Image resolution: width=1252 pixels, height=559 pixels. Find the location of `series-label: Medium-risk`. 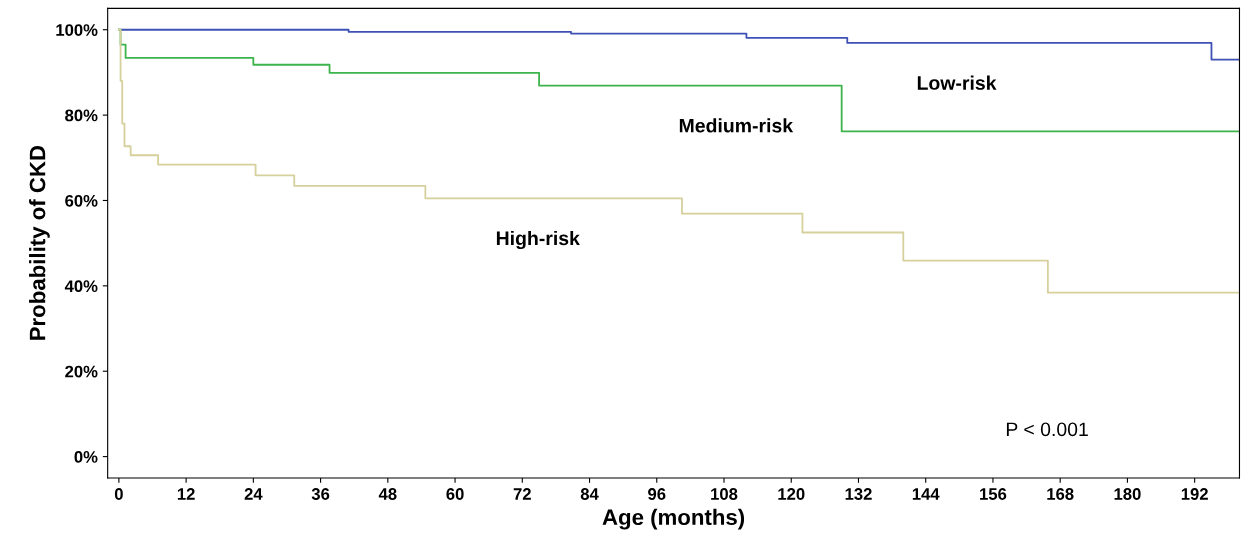

series-label: Medium-risk is located at coordinates (736, 125).